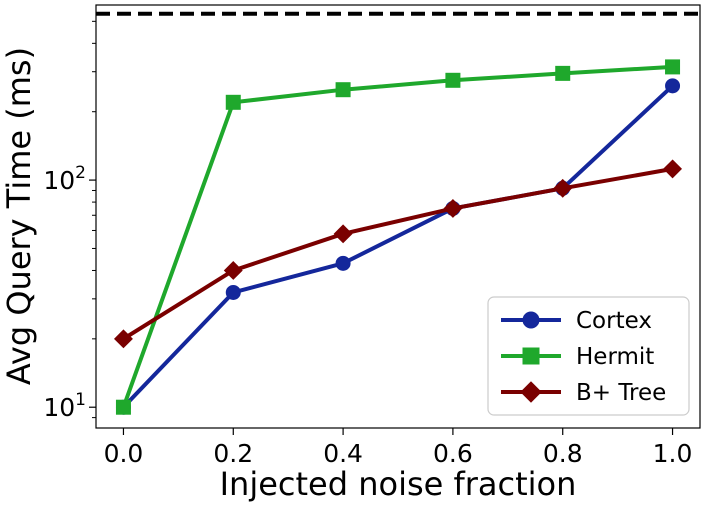 The width and height of the screenshot is (704, 508). I want to click on y-tick-label: 10², so click(64, 179).